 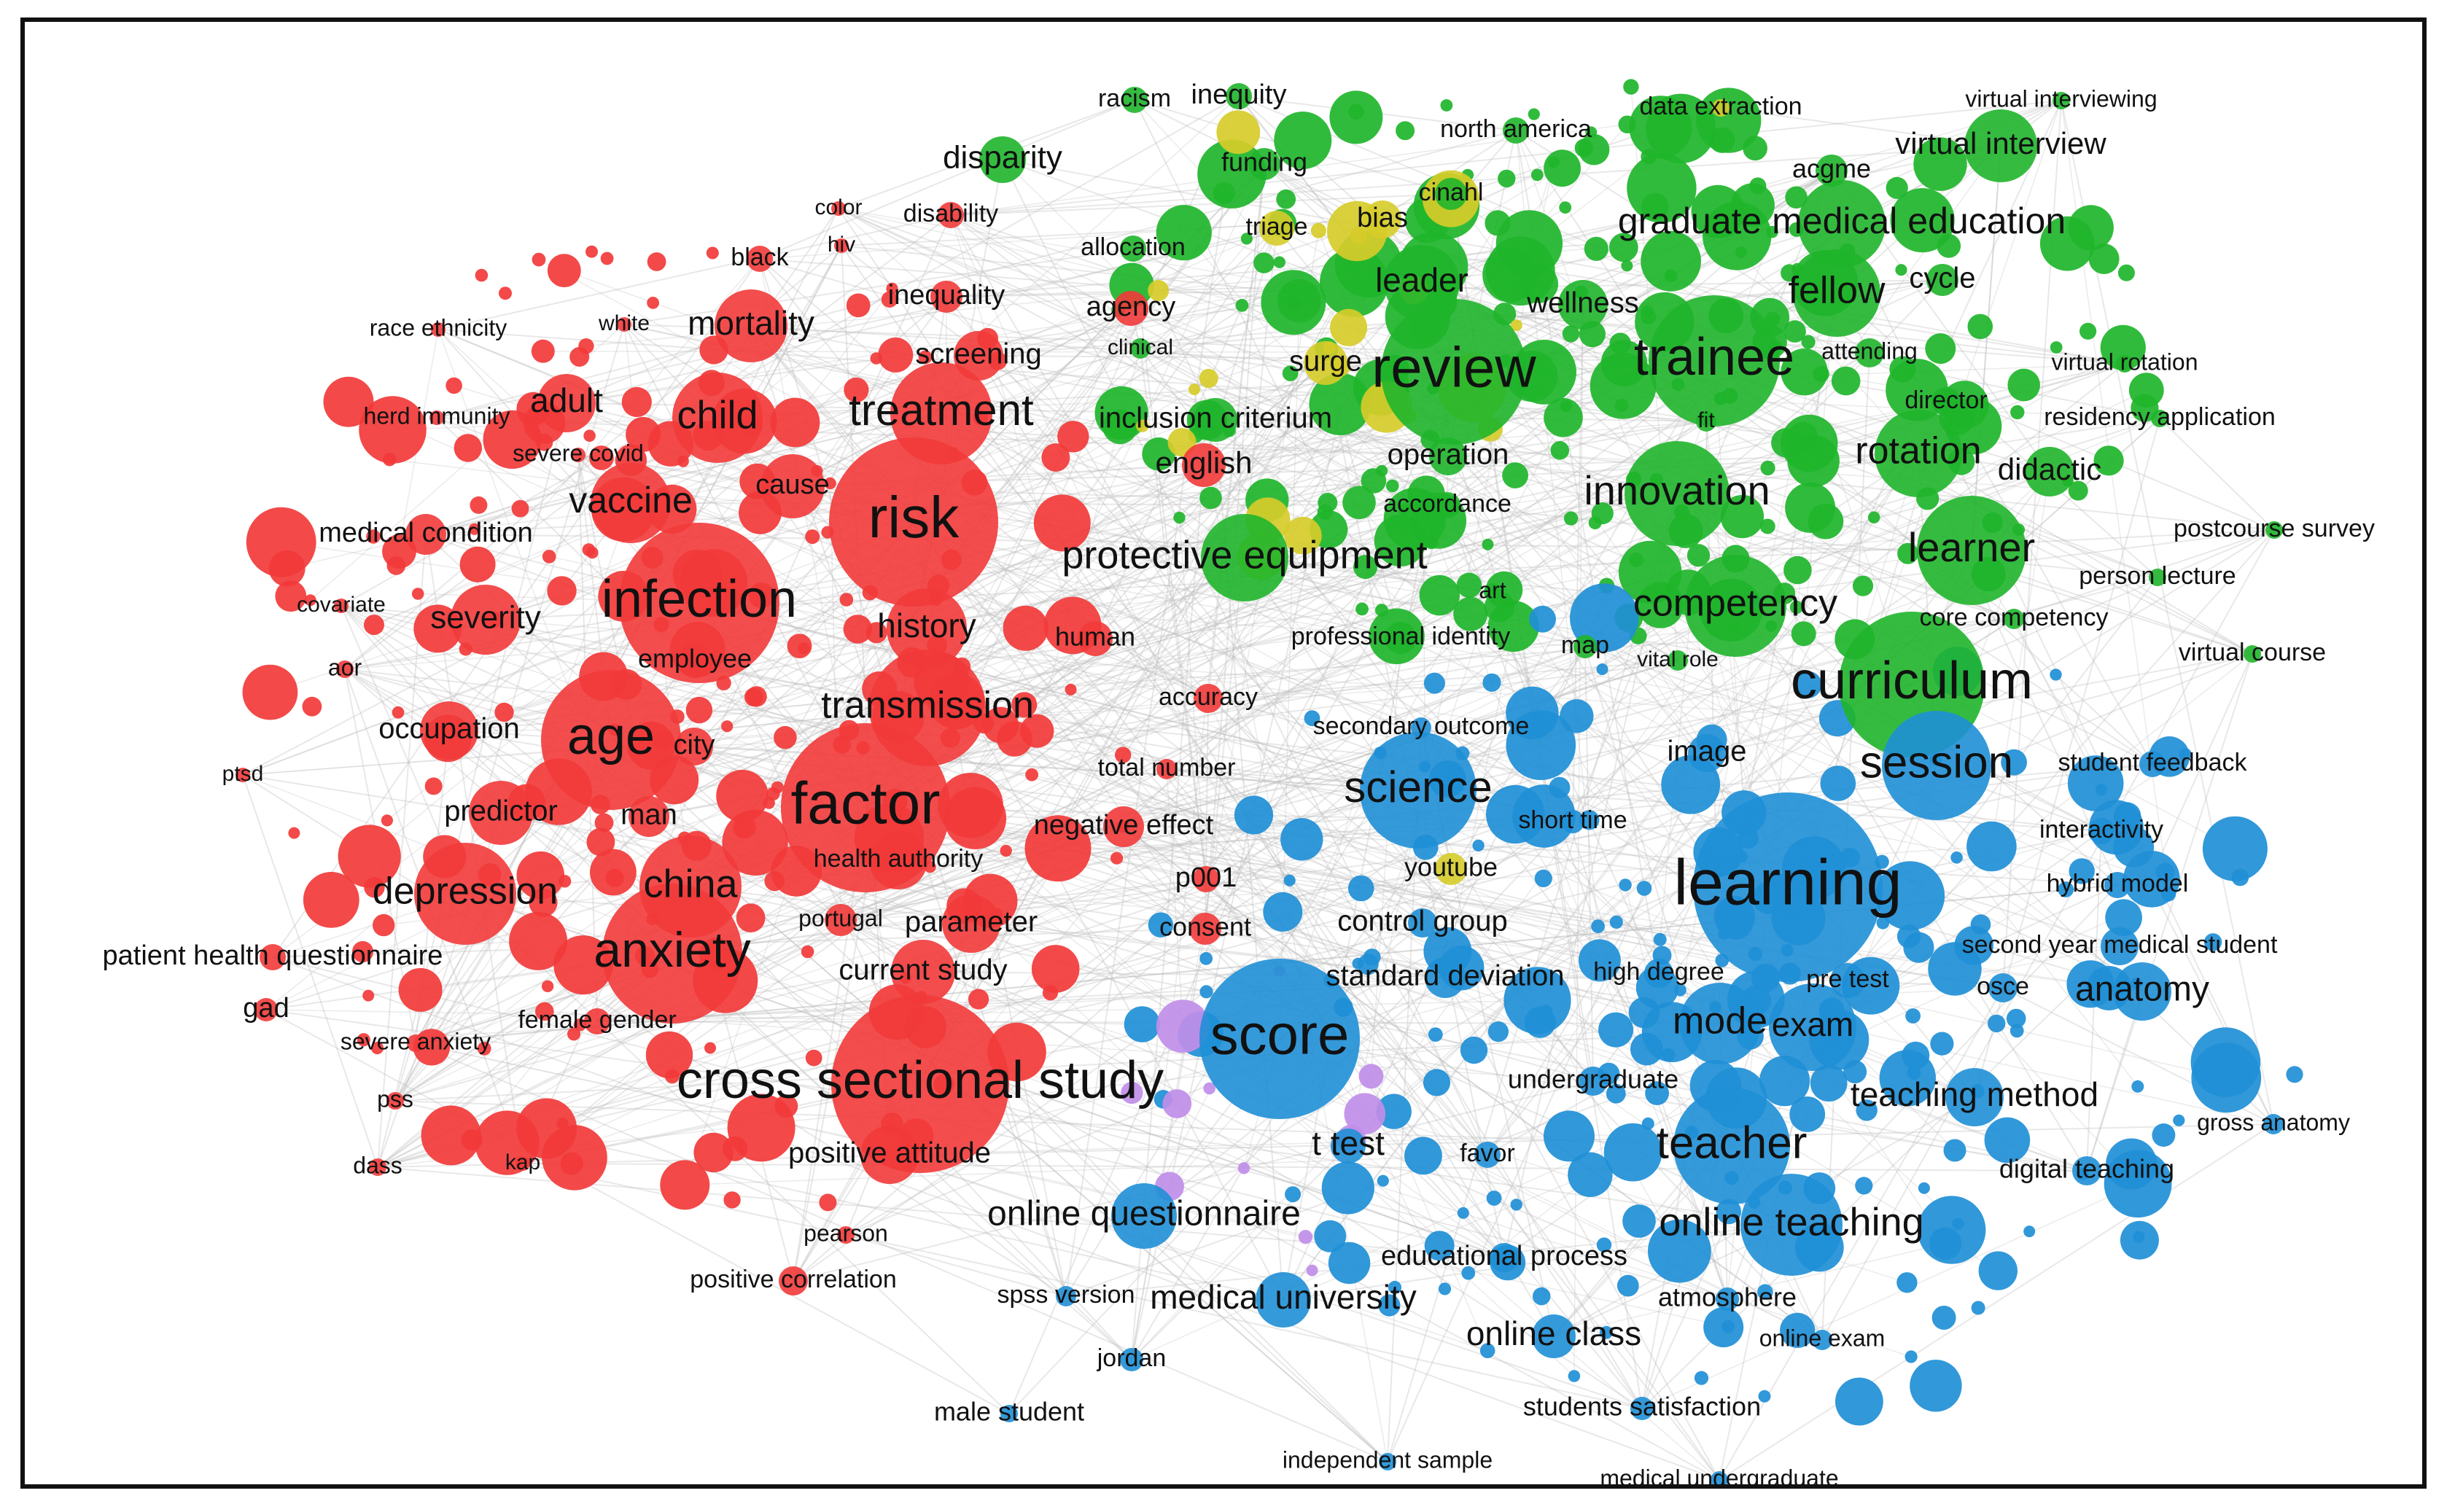 I want to click on node-bubble-severity, so click(x=486, y=620).